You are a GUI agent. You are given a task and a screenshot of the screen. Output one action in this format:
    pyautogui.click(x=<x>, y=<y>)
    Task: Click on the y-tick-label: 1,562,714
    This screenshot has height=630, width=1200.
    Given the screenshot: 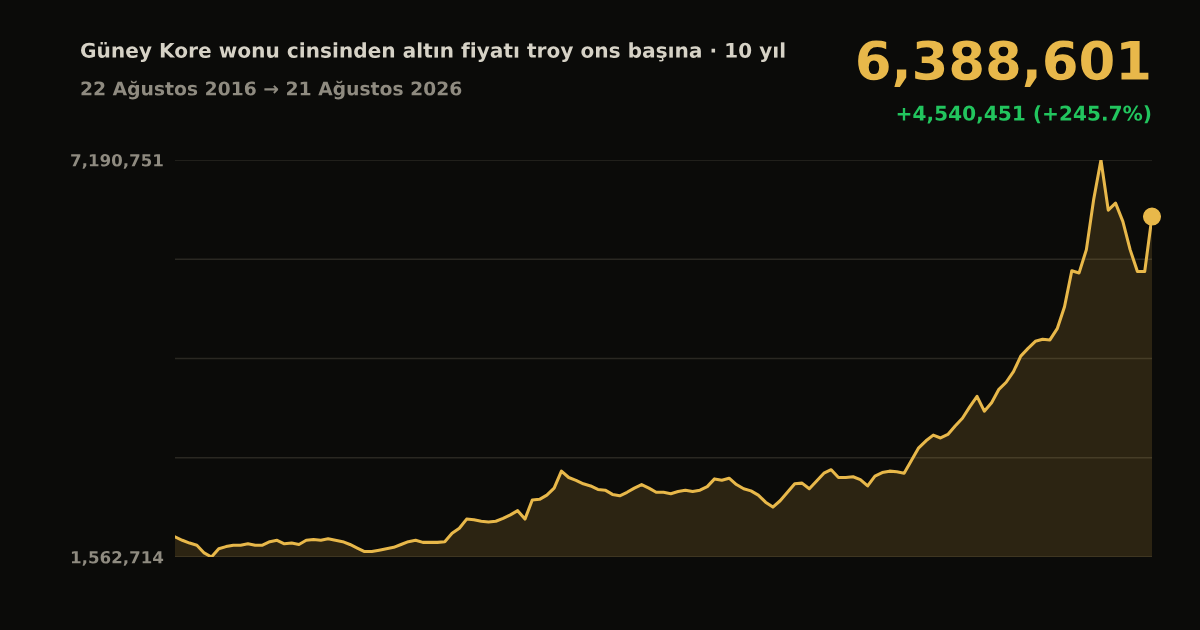 What is the action you would take?
    pyautogui.click(x=117, y=558)
    